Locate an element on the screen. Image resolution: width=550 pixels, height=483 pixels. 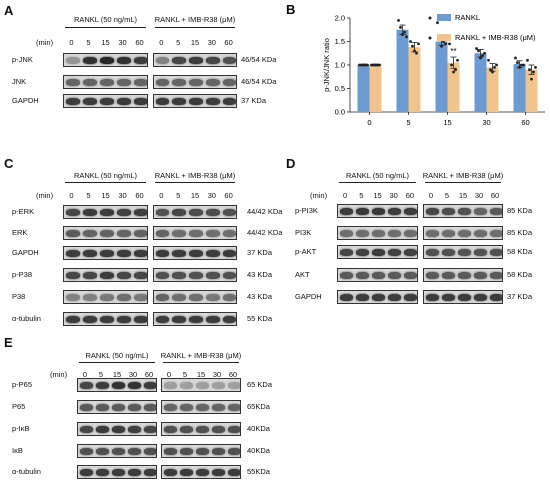
panel-label-A: A is located at coordinates (9, 10).